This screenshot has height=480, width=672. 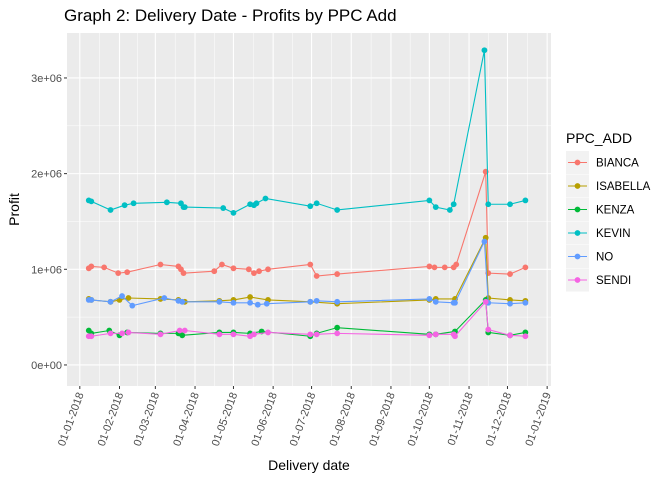 I want to click on y-tick-label: 1e+06, so click(x=46, y=270).